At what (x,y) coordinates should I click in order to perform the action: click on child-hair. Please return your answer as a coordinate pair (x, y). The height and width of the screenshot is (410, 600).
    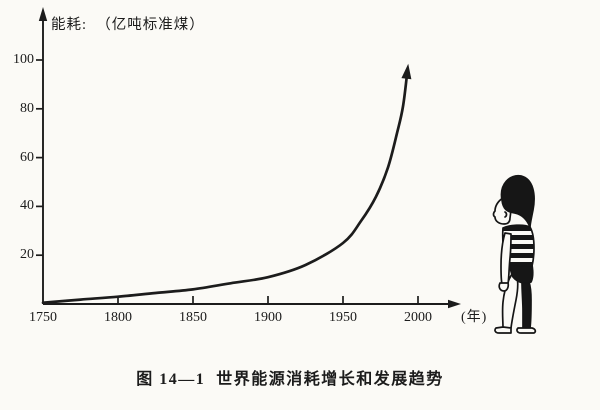
    Looking at the image, I should click on (517, 201).